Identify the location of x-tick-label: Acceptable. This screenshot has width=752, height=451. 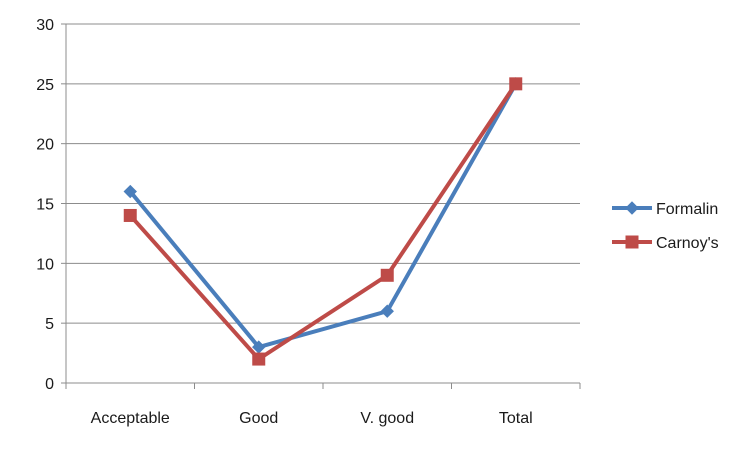
(130, 418).